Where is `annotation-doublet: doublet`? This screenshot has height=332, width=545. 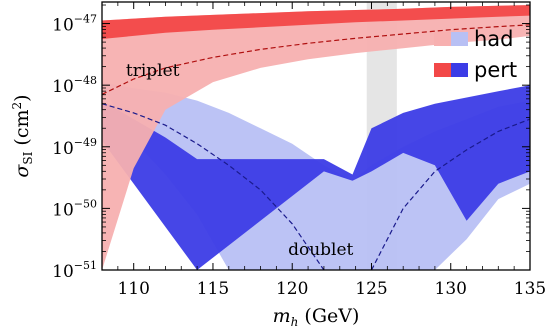
annotation-doublet: doublet is located at coordinates (320, 250).